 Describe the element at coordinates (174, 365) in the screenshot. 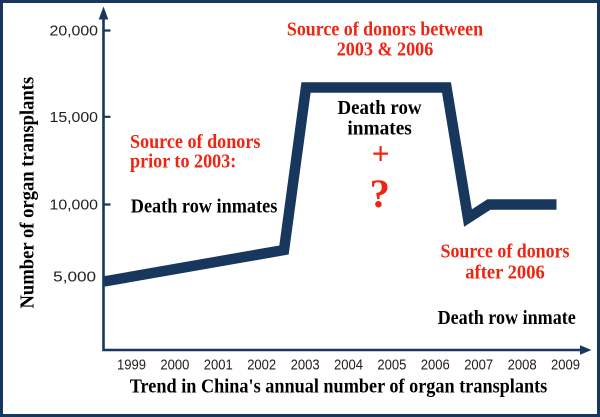

I see `svg-text: 2000` at that location.